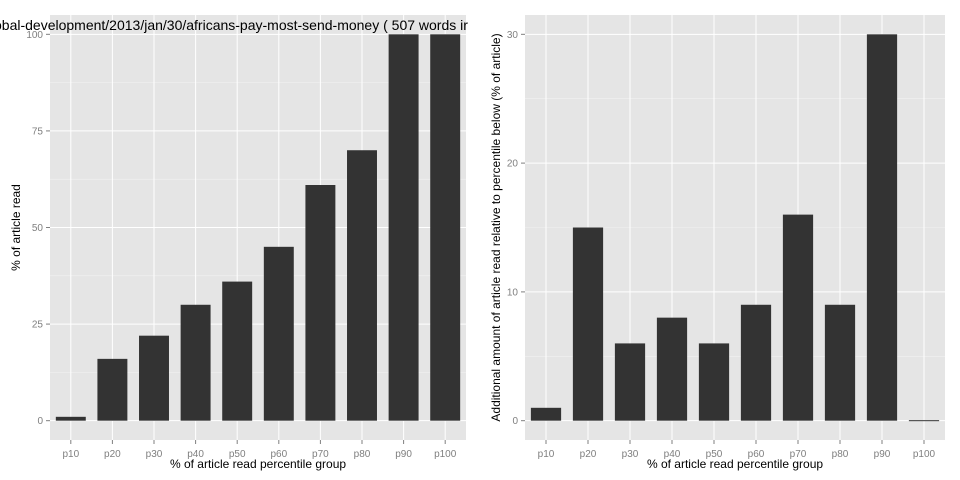  I want to click on left-y-axis-title: % of article read, so click(16, 227).